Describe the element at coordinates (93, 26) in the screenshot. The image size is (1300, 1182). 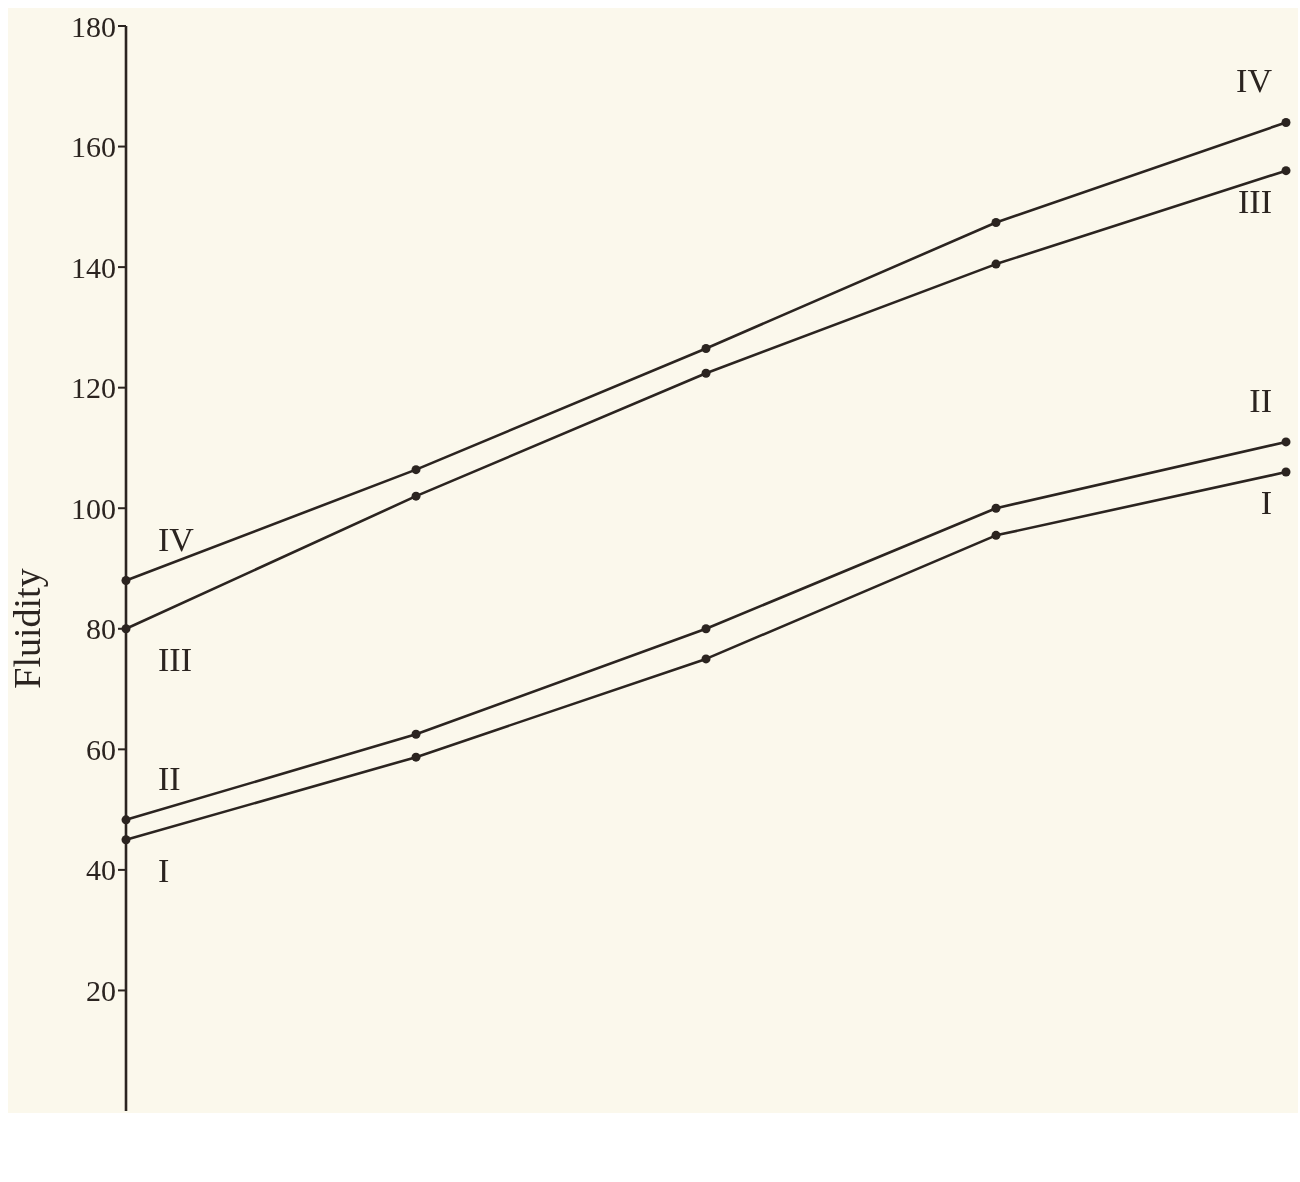
I see `y-tick-label: 180` at that location.